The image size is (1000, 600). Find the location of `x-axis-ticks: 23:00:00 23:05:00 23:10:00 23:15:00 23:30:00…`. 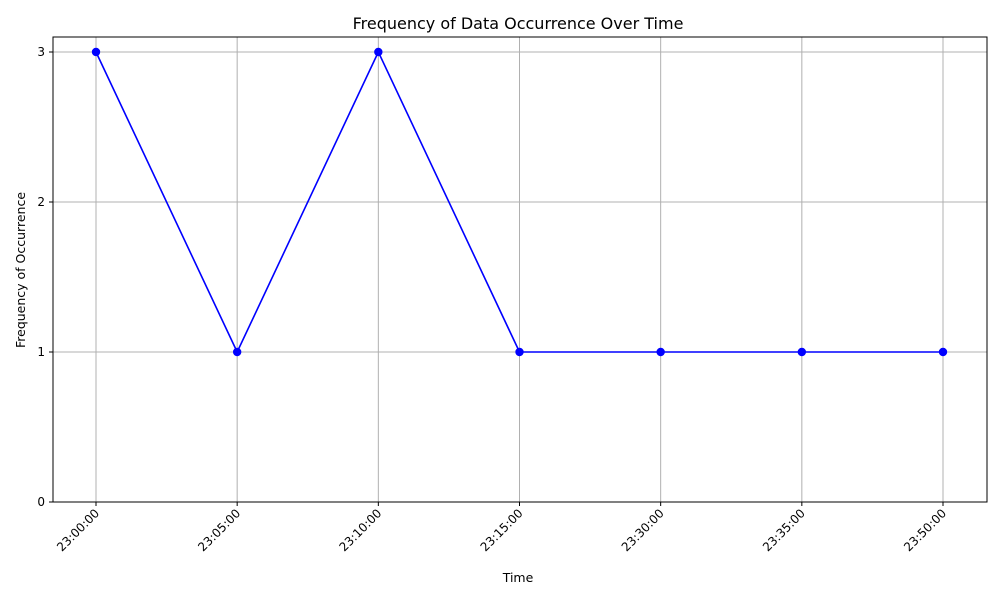

x-axis-ticks: 23:00:00 23:05:00 23:10:00 23:15:00 23:30:00… is located at coordinates (501, 528).